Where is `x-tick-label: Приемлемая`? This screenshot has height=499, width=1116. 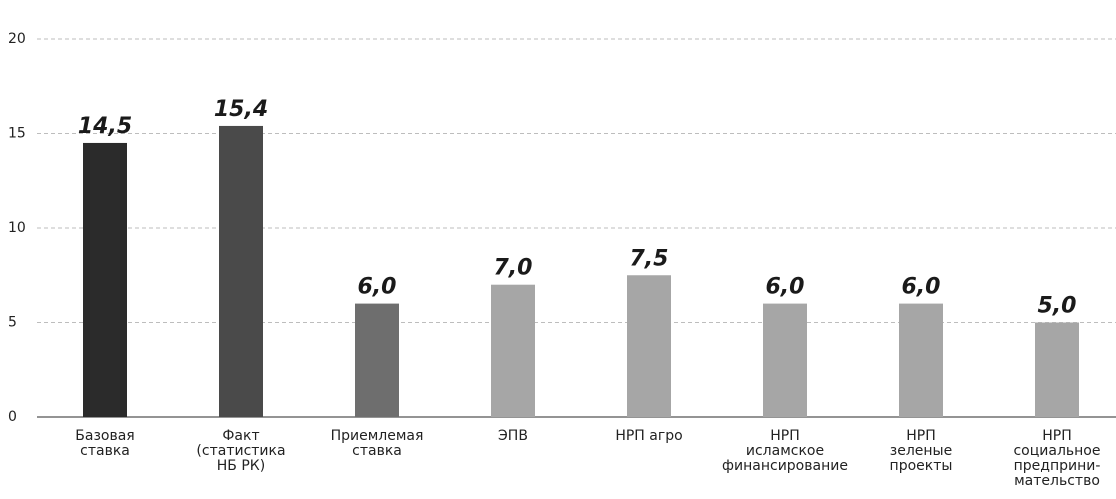 x-tick-label: Приемлемая is located at coordinates (377, 436).